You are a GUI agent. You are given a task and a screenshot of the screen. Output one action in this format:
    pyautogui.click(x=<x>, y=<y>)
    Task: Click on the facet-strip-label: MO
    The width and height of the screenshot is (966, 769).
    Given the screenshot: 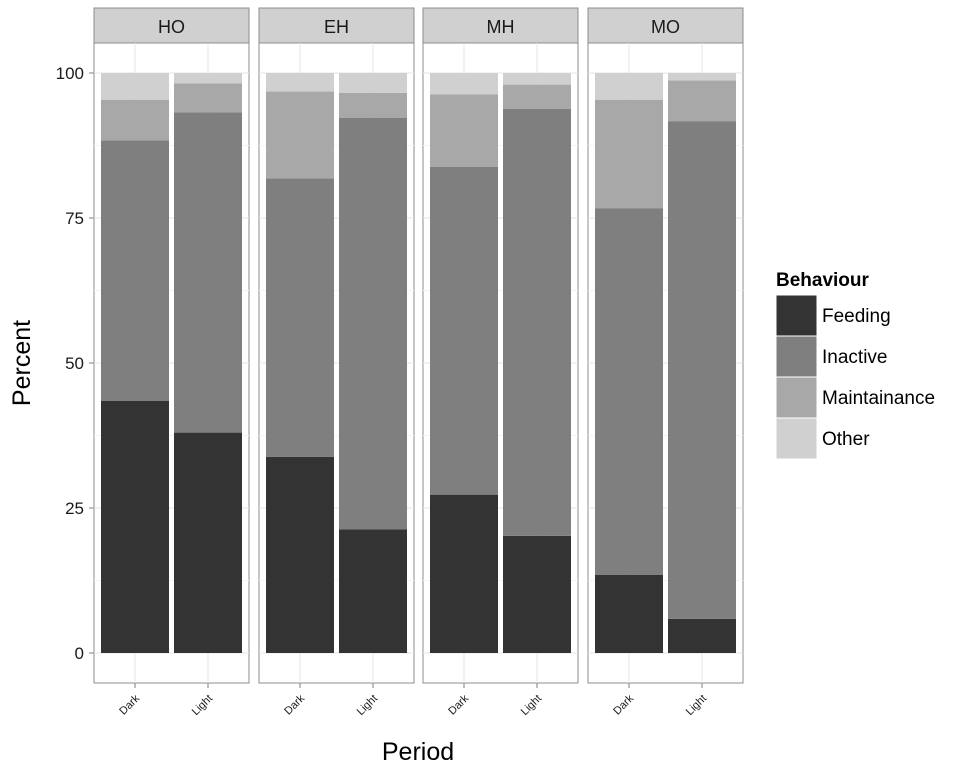 What is the action you would take?
    pyautogui.click(x=665, y=27)
    